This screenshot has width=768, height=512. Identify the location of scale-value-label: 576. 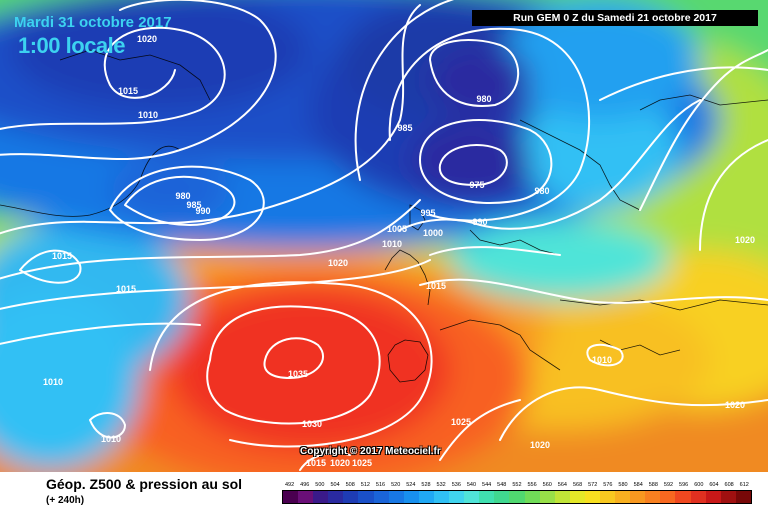
(608, 485).